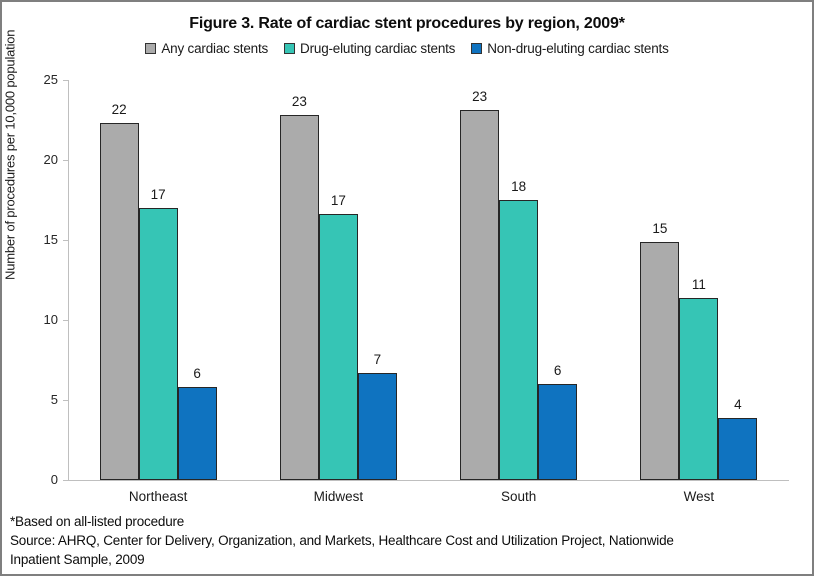 Image resolution: width=814 pixels, height=576 pixels. Describe the element at coordinates (660, 228) in the screenshot. I see `bar-value-label: 15` at that location.